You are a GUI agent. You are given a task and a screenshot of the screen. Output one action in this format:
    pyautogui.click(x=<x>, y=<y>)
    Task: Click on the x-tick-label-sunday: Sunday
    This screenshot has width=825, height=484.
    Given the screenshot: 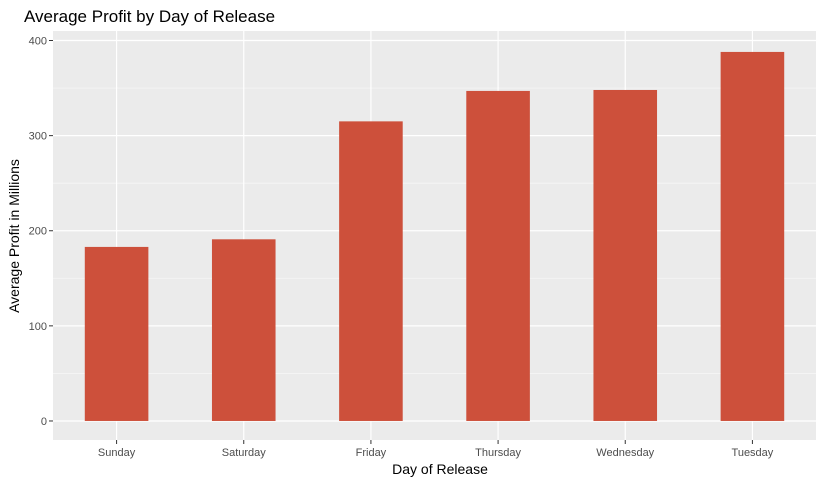 What is the action you would take?
    pyautogui.click(x=117, y=453)
    